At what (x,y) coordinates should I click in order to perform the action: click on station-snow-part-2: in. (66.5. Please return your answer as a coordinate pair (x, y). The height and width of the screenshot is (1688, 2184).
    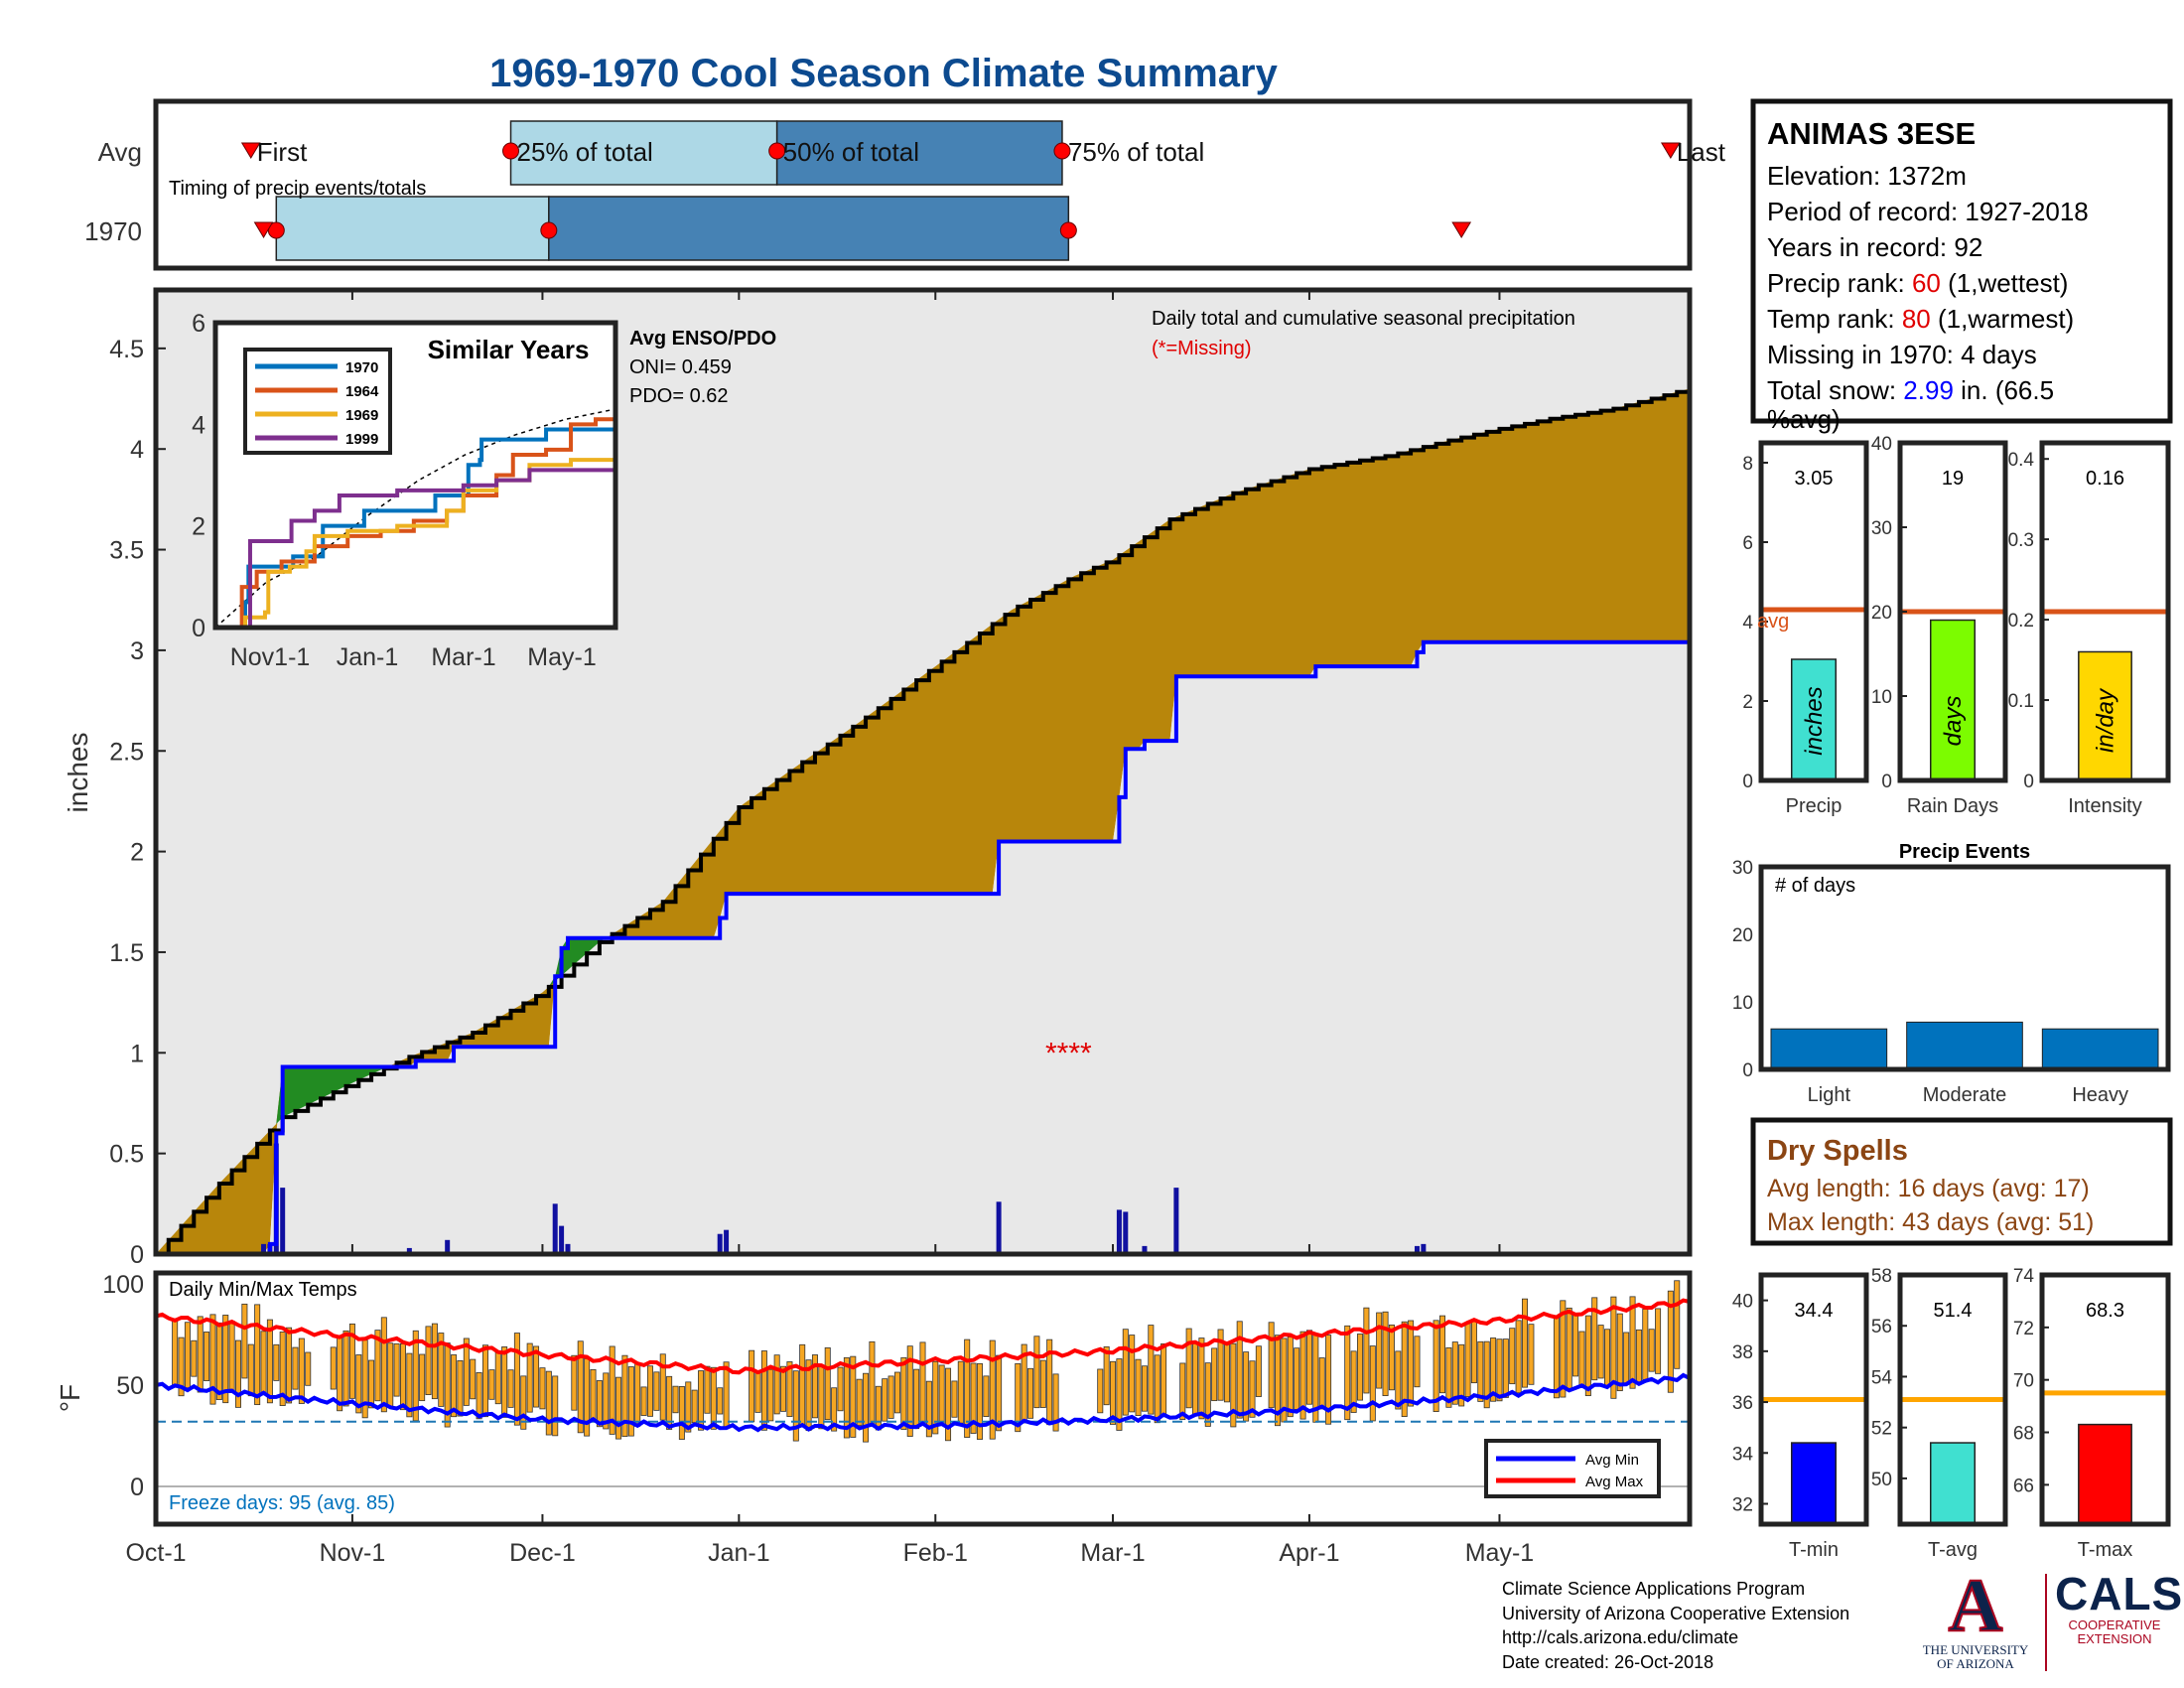
    Looking at the image, I should click on (2004, 390).